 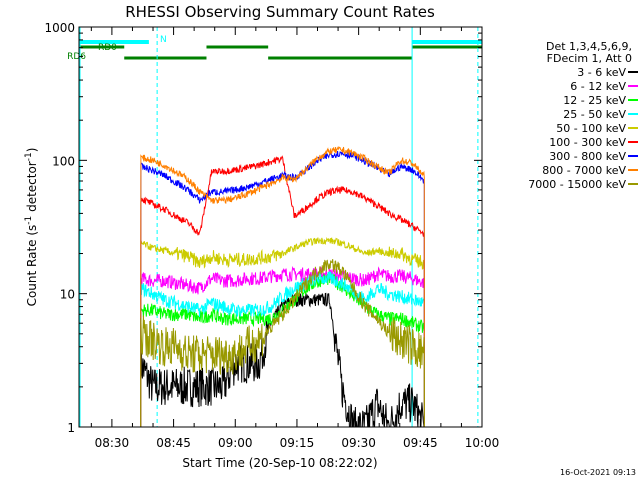 I want to click on legend-label-4: 25 - 50 keV, so click(x=594, y=114).